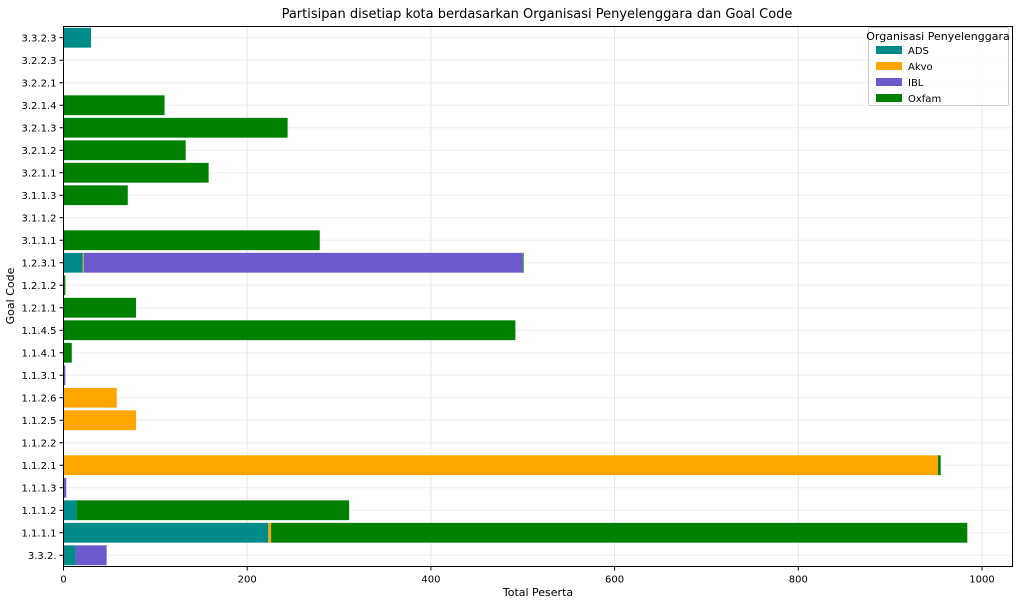  I want to click on y-tick-label: 3.3.2., so click(42, 556).